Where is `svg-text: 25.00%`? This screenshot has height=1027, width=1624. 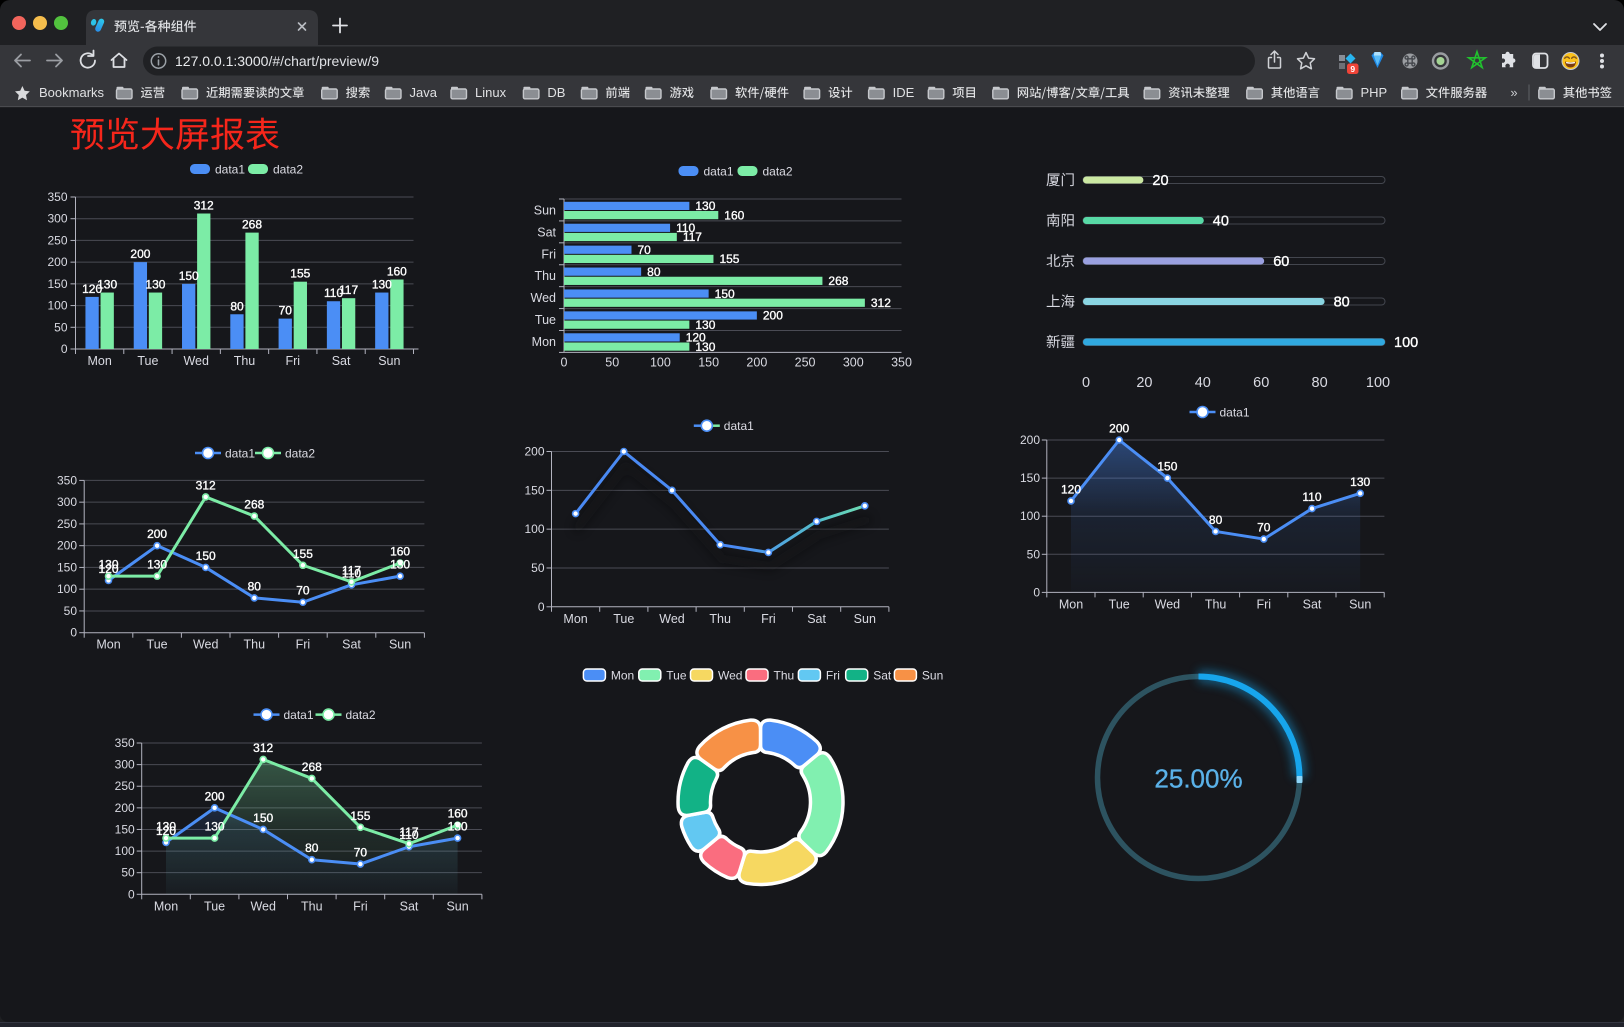 svg-text: 25.00% is located at coordinates (1198, 779).